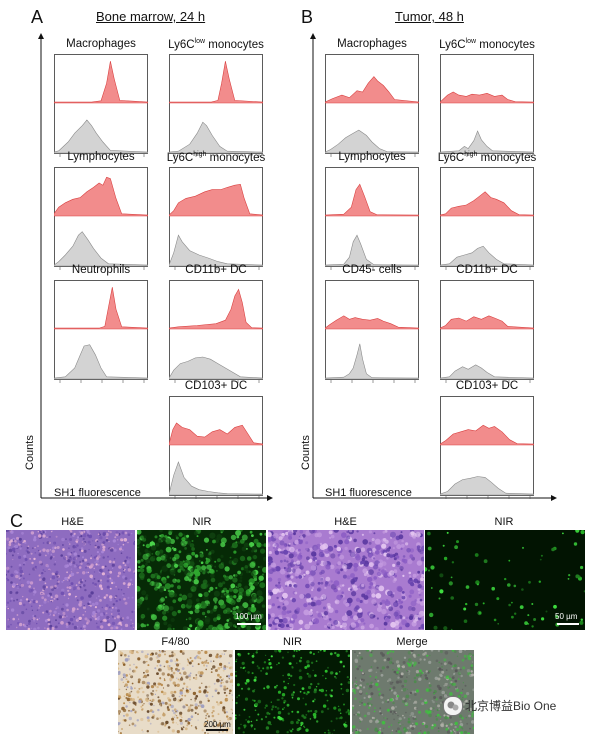  Describe the element at coordinates (97, 493) in the screenshot. I see `panel-a-xlabel: SH1 fluorescence` at that location.